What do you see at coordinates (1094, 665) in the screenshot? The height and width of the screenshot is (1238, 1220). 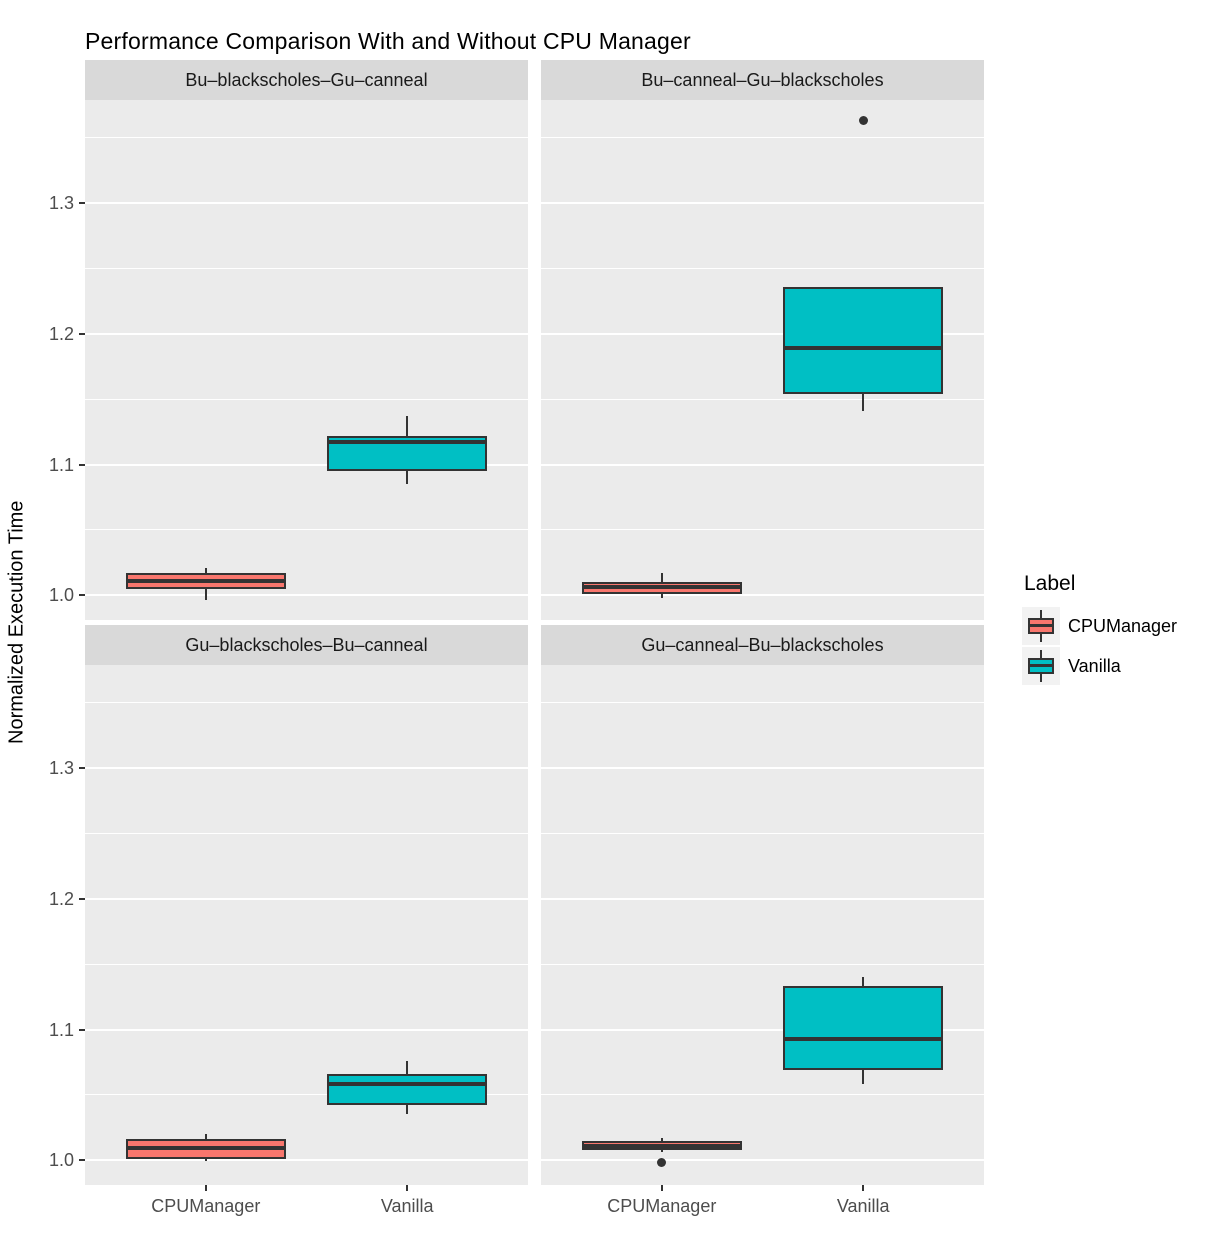 I see `legend-item-label: Vanilla` at bounding box center [1094, 665].